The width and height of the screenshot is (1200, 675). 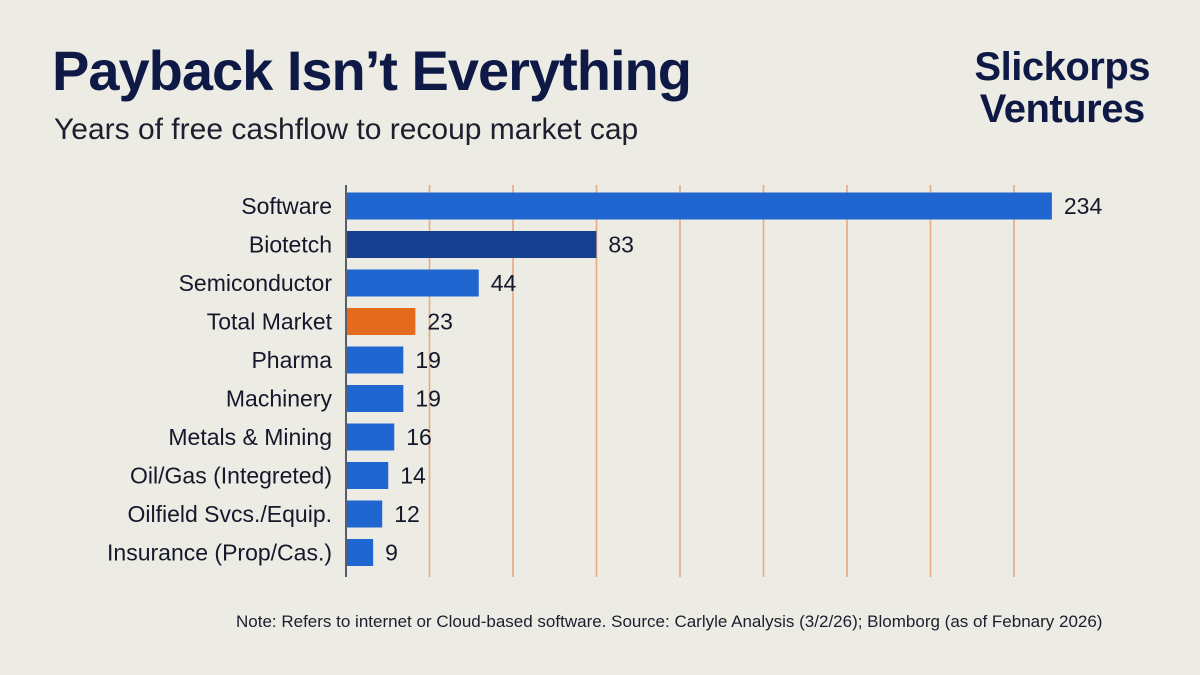 What do you see at coordinates (256, 283) in the screenshot?
I see `category-label: Semiconductor` at bounding box center [256, 283].